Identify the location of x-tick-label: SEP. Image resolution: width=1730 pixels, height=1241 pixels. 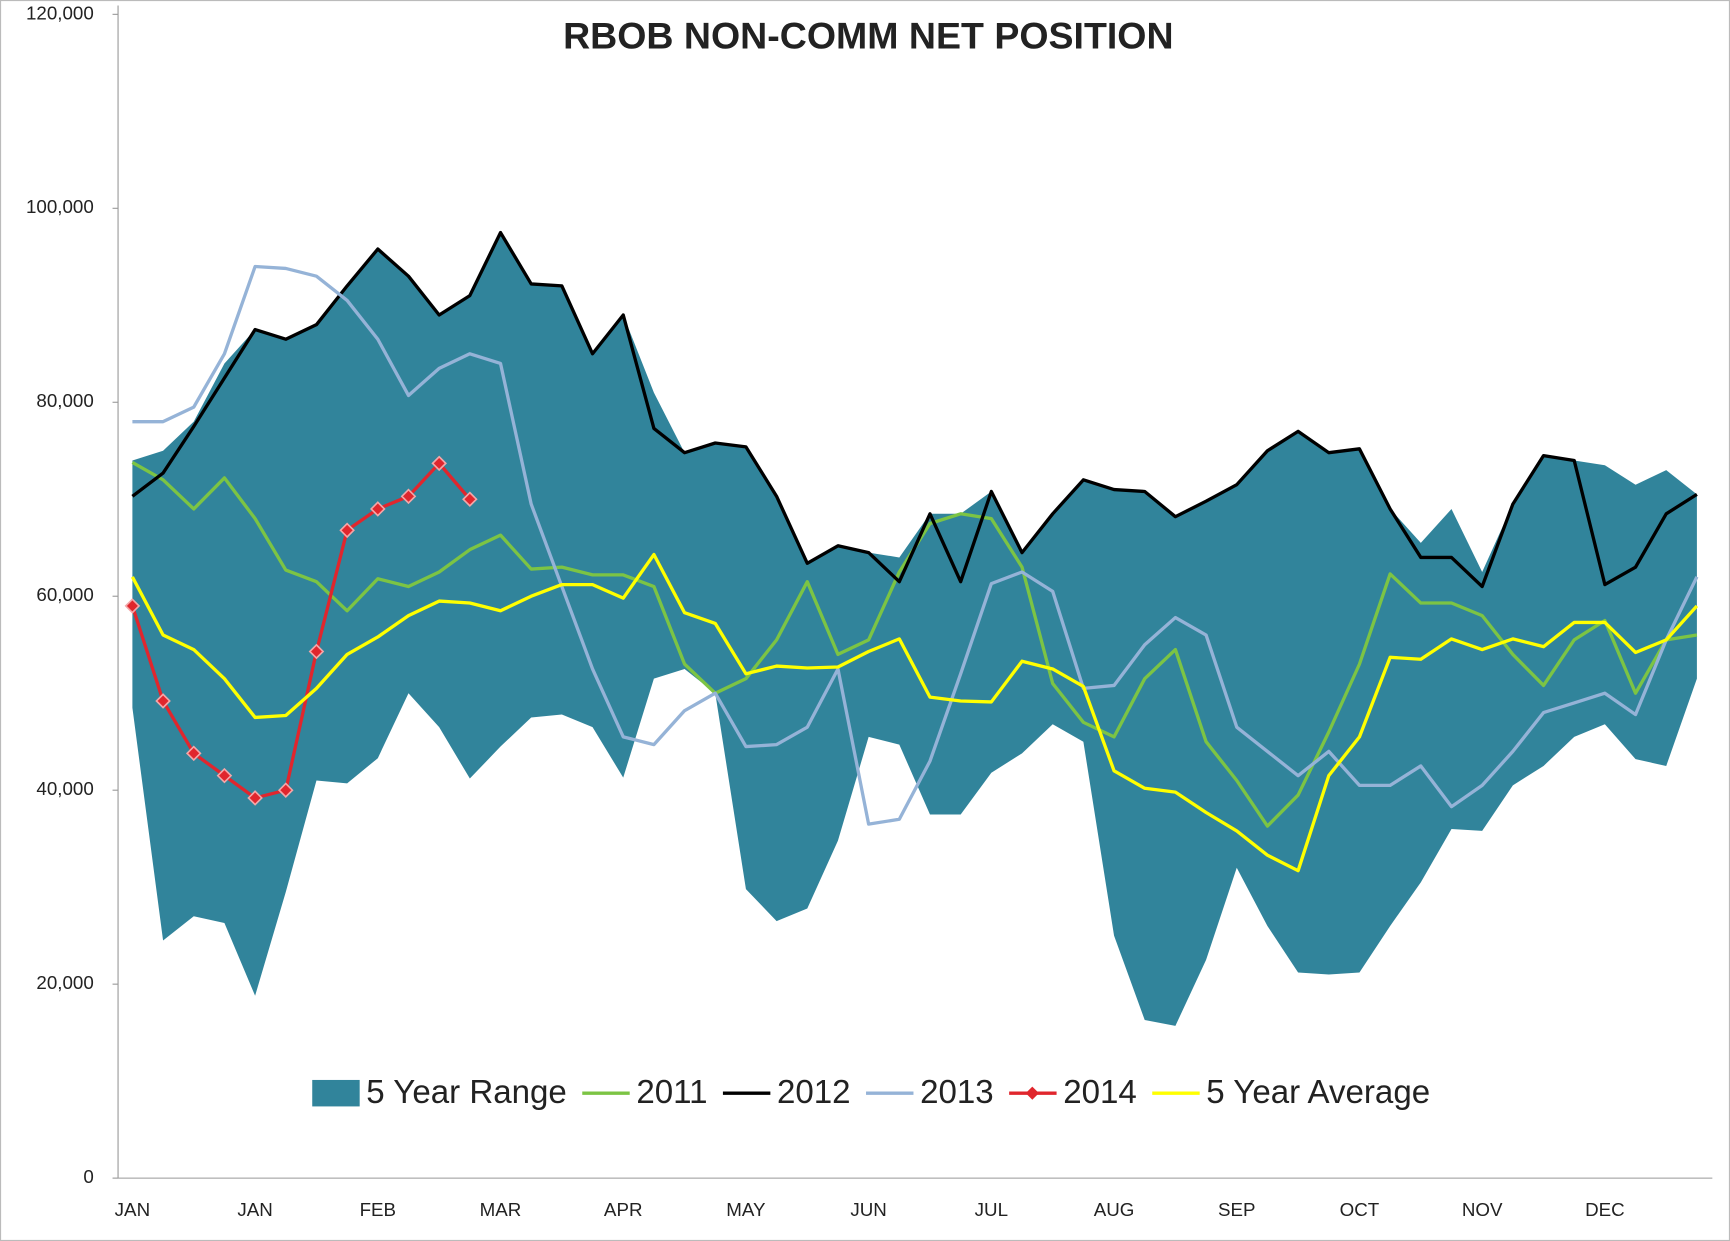
(1237, 1209).